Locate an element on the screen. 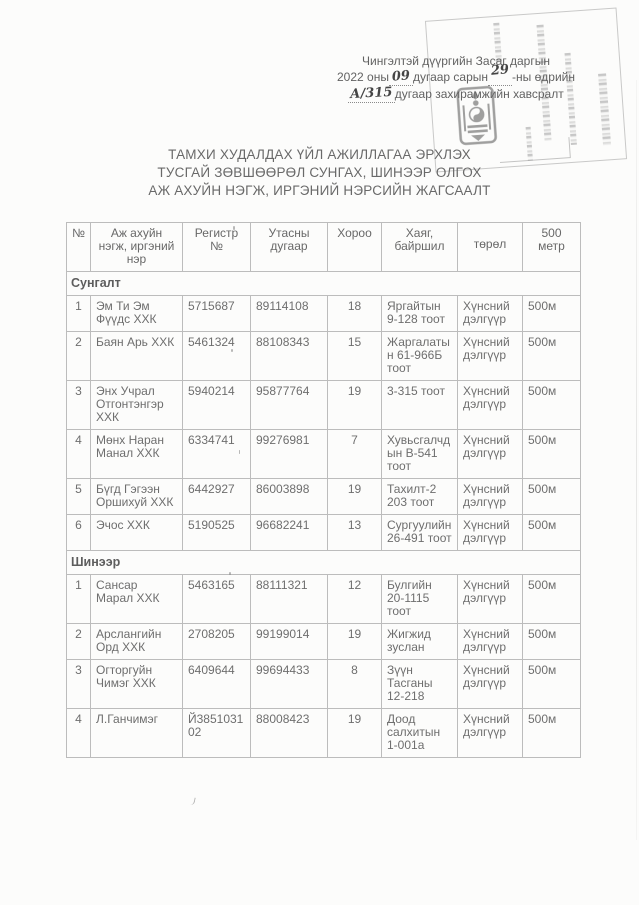 The width and height of the screenshot is (639, 905). cell-address: Зүүн Тасганы 12-218 is located at coordinates (419, 684).